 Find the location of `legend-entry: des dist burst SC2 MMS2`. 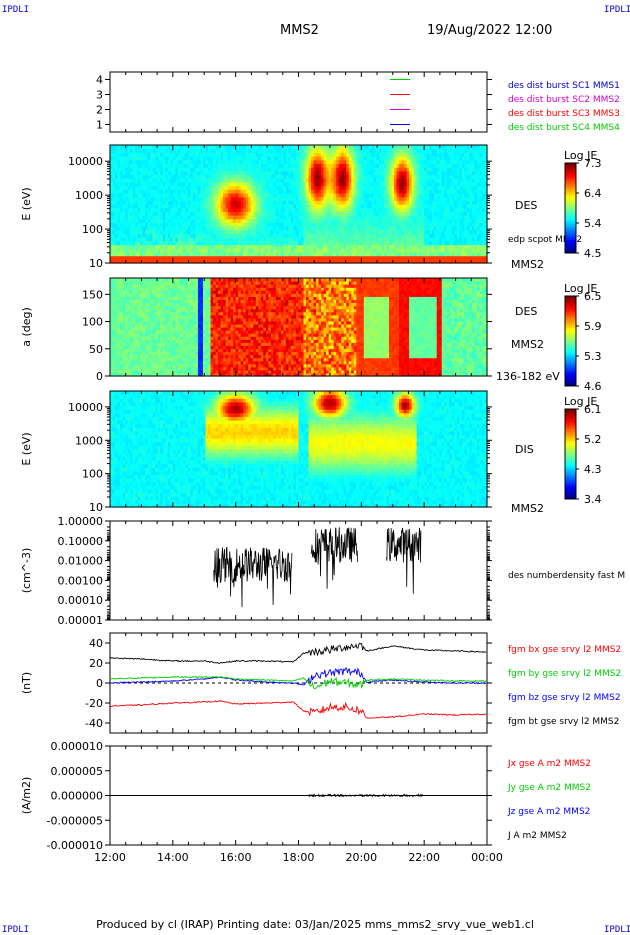

legend-entry: des dist burst SC2 MMS2 is located at coordinates (564, 100).